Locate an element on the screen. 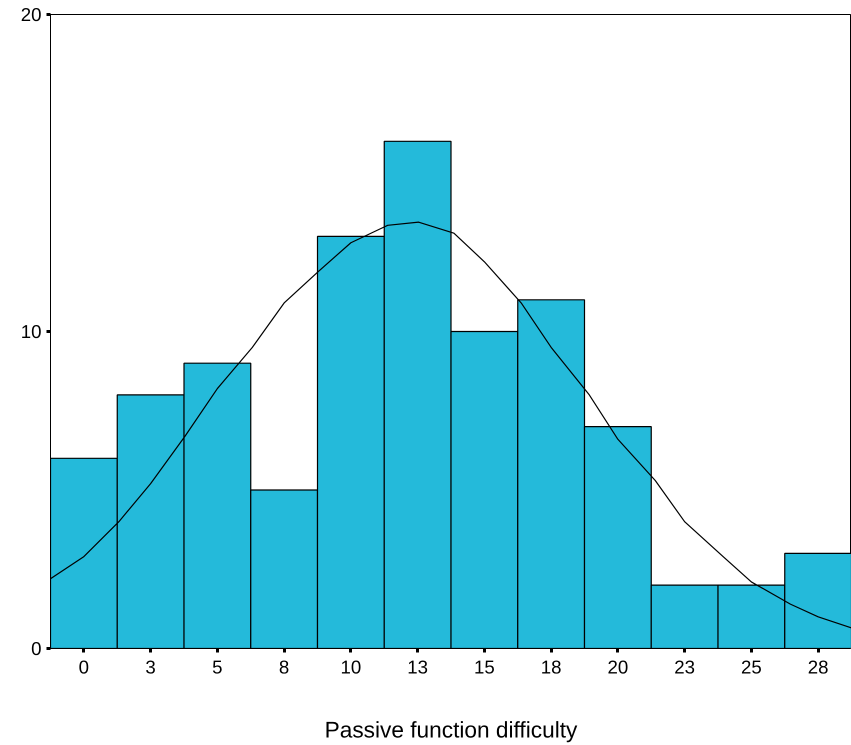 The width and height of the screenshot is (851, 745). x-axis-title: Passive function difficulty is located at coordinates (451, 729).